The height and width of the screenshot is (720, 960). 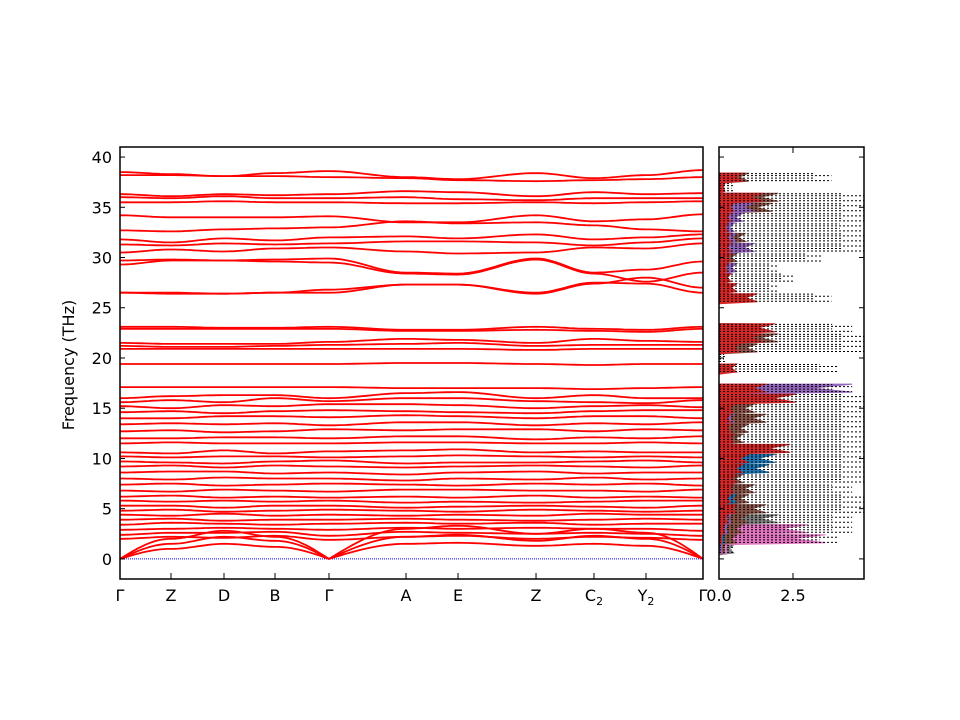 What do you see at coordinates (224, 595) in the screenshot?
I see `x-tick-label: D` at bounding box center [224, 595].